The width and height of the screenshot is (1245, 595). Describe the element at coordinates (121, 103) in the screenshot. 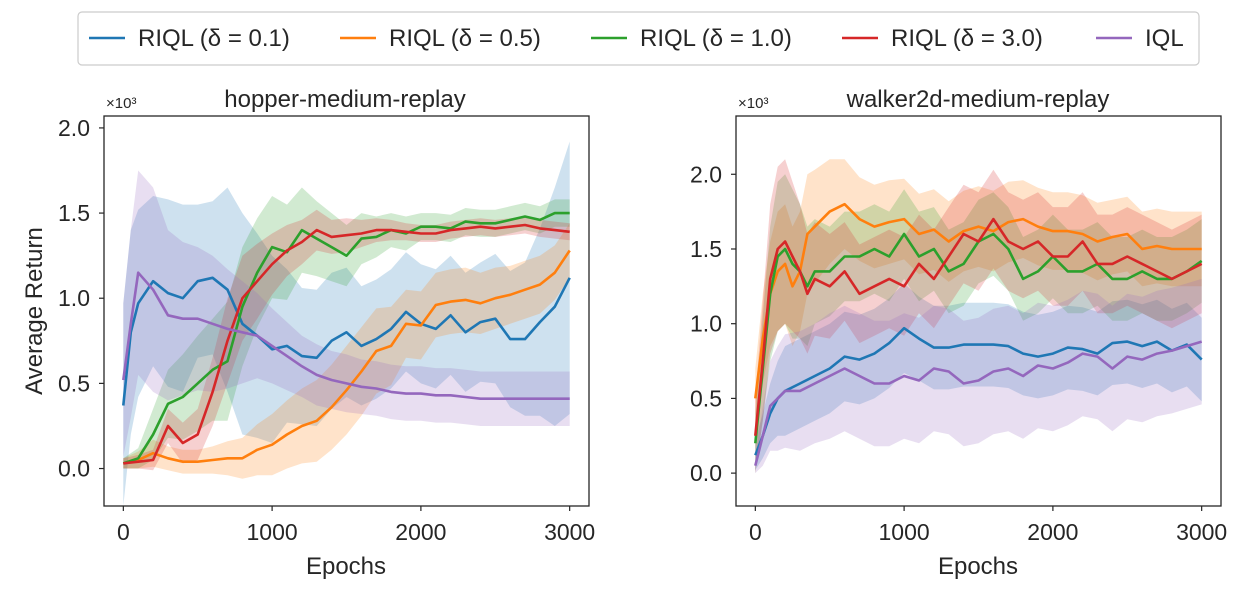

I see `hopper-multiplier-label: ×10³` at that location.